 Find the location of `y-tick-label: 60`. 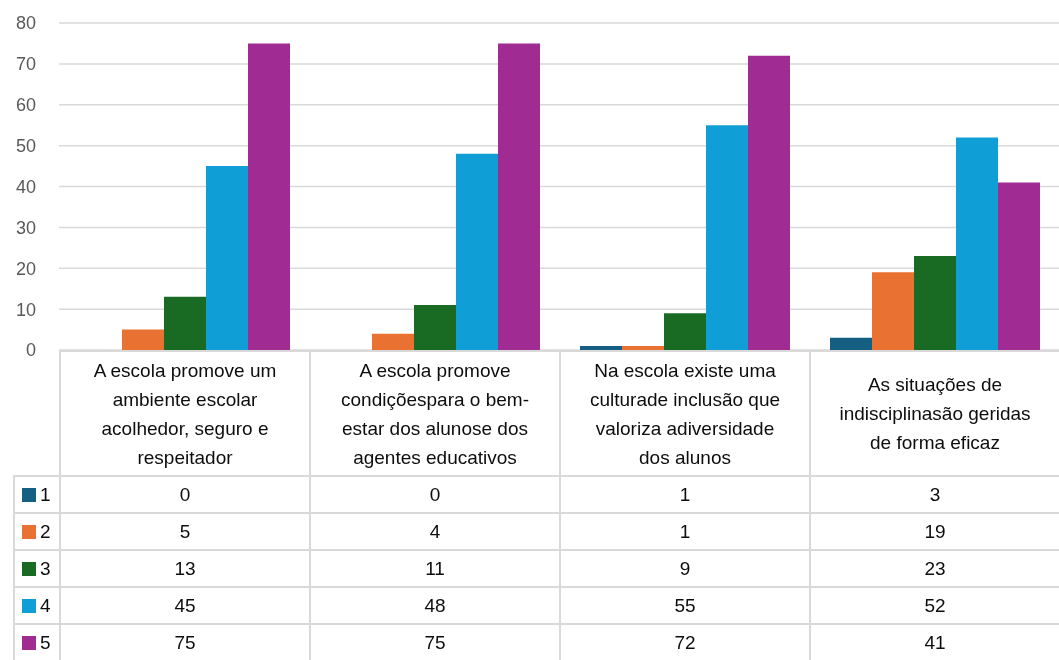

y-tick-label: 60 is located at coordinates (25, 105).